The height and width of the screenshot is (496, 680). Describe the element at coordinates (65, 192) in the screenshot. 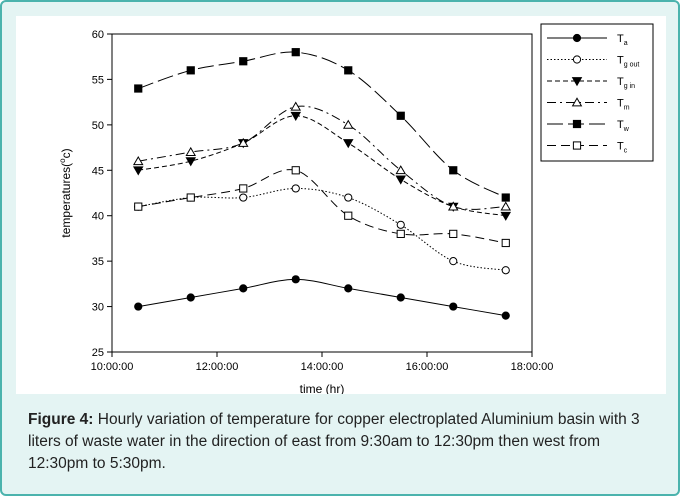

I see `y-axis-label: temperatures(oc)` at that location.